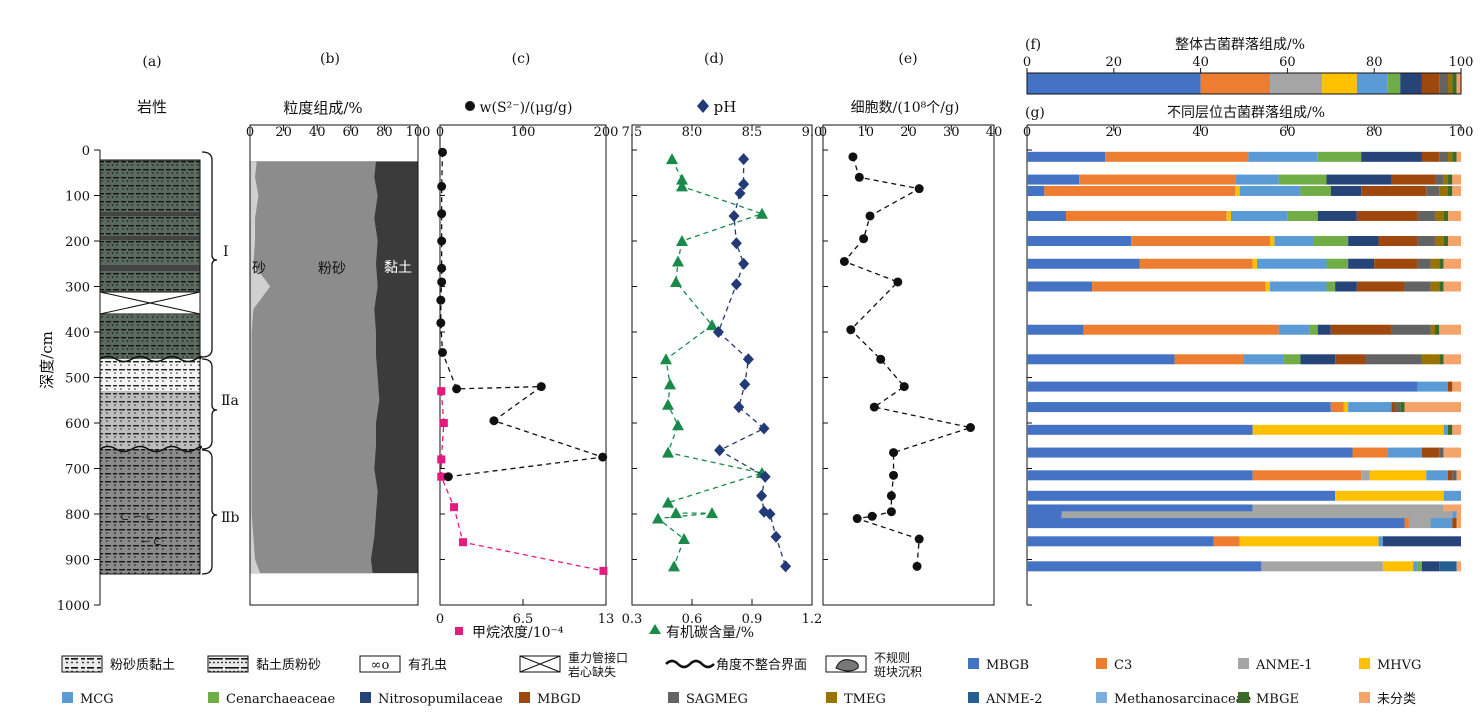 This screenshot has height=720, width=1482. I want to click on depth-tick-label: 800, so click(77, 515).